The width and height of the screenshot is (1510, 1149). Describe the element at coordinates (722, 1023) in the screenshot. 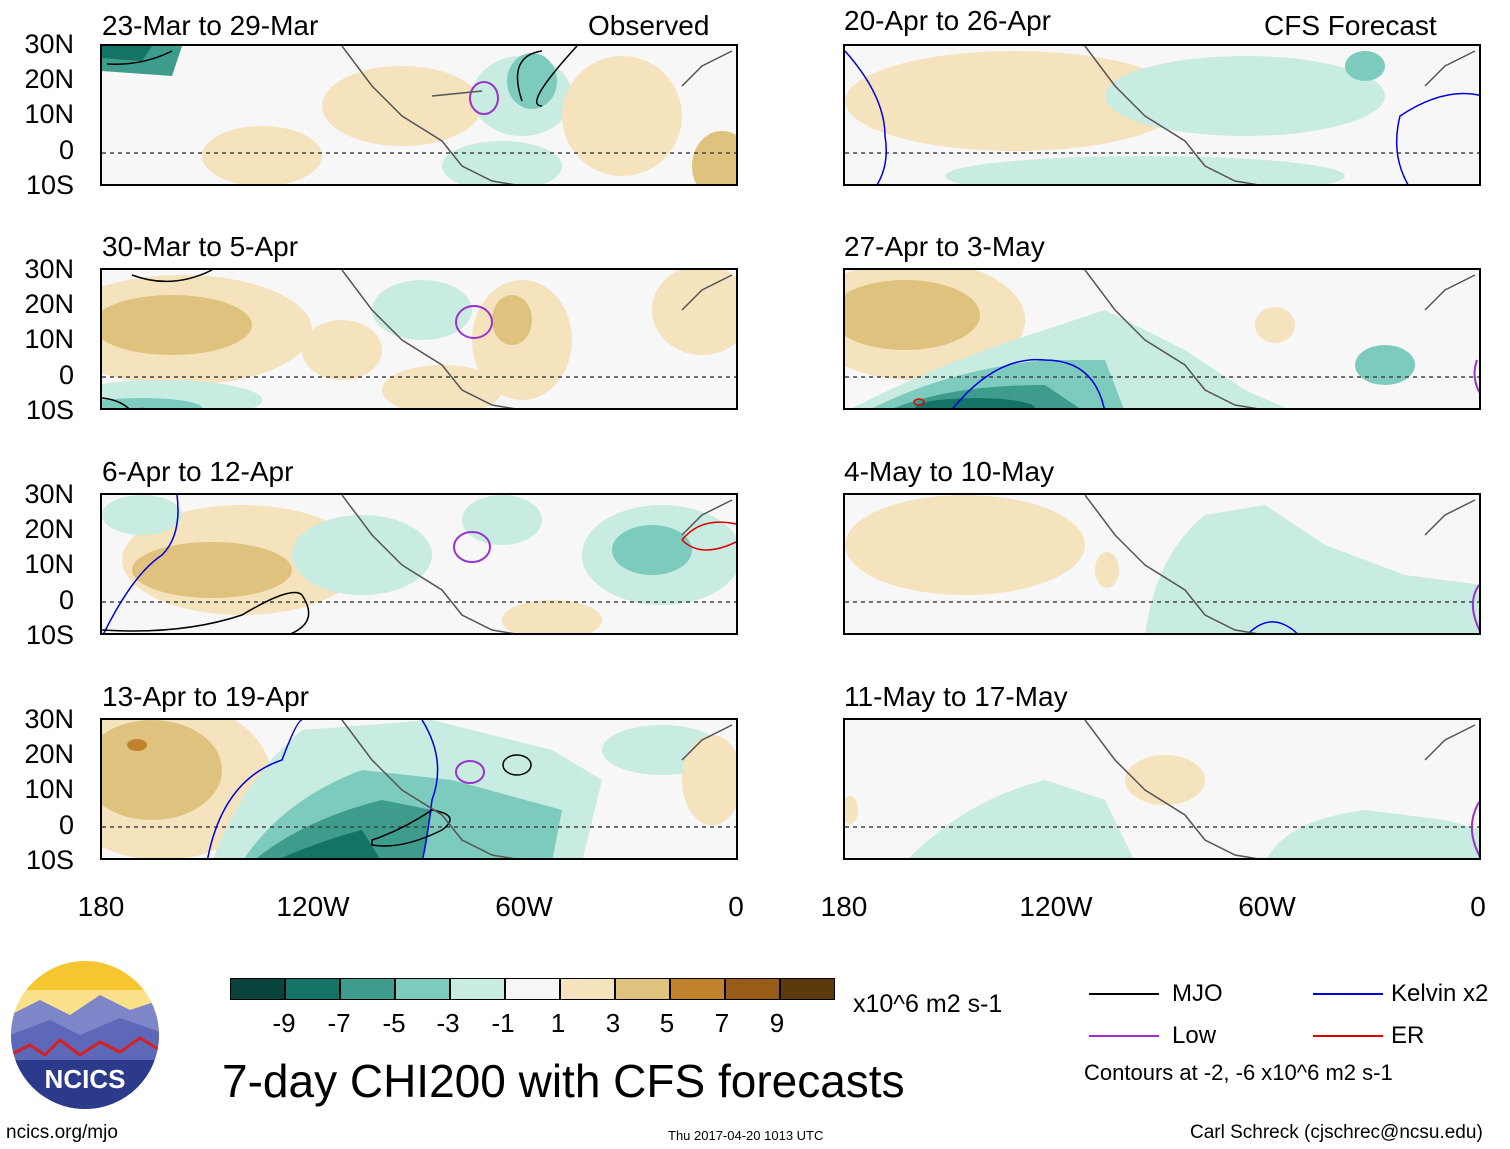

I see `colorbar-label: 7` at that location.